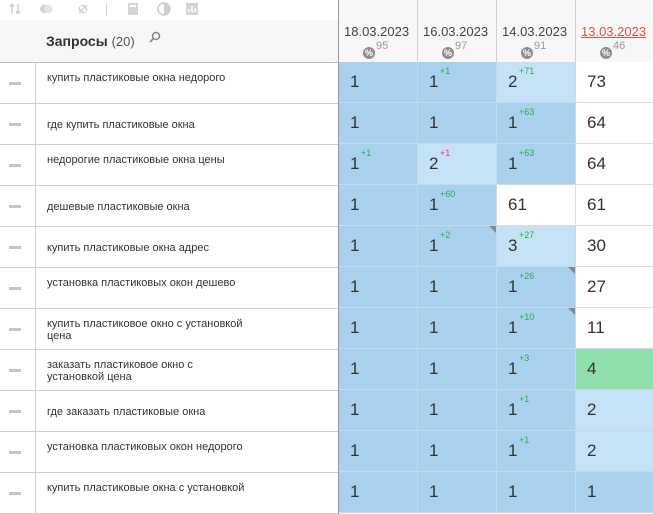 The width and height of the screenshot is (653, 514). Describe the element at coordinates (136, 160) in the screenshot. I see `query-text: недорогие пластиковые окна цены` at that location.